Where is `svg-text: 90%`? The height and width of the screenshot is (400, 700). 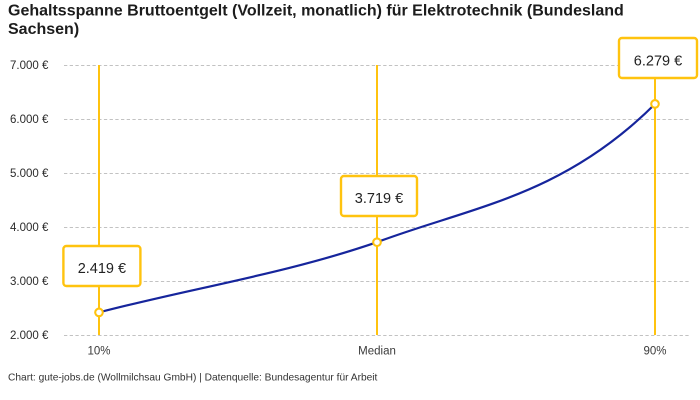
svg-text: 90% is located at coordinates (654, 352).